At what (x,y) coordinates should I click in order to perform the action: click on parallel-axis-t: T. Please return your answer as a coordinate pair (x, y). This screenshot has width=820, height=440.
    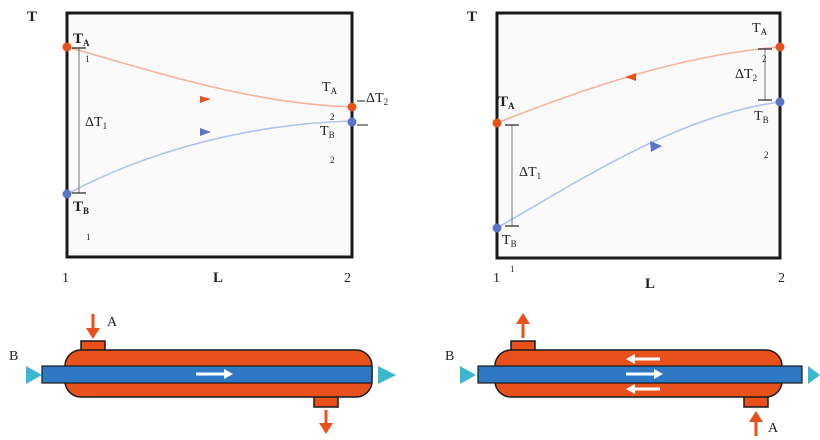
    Looking at the image, I should click on (32, 17).